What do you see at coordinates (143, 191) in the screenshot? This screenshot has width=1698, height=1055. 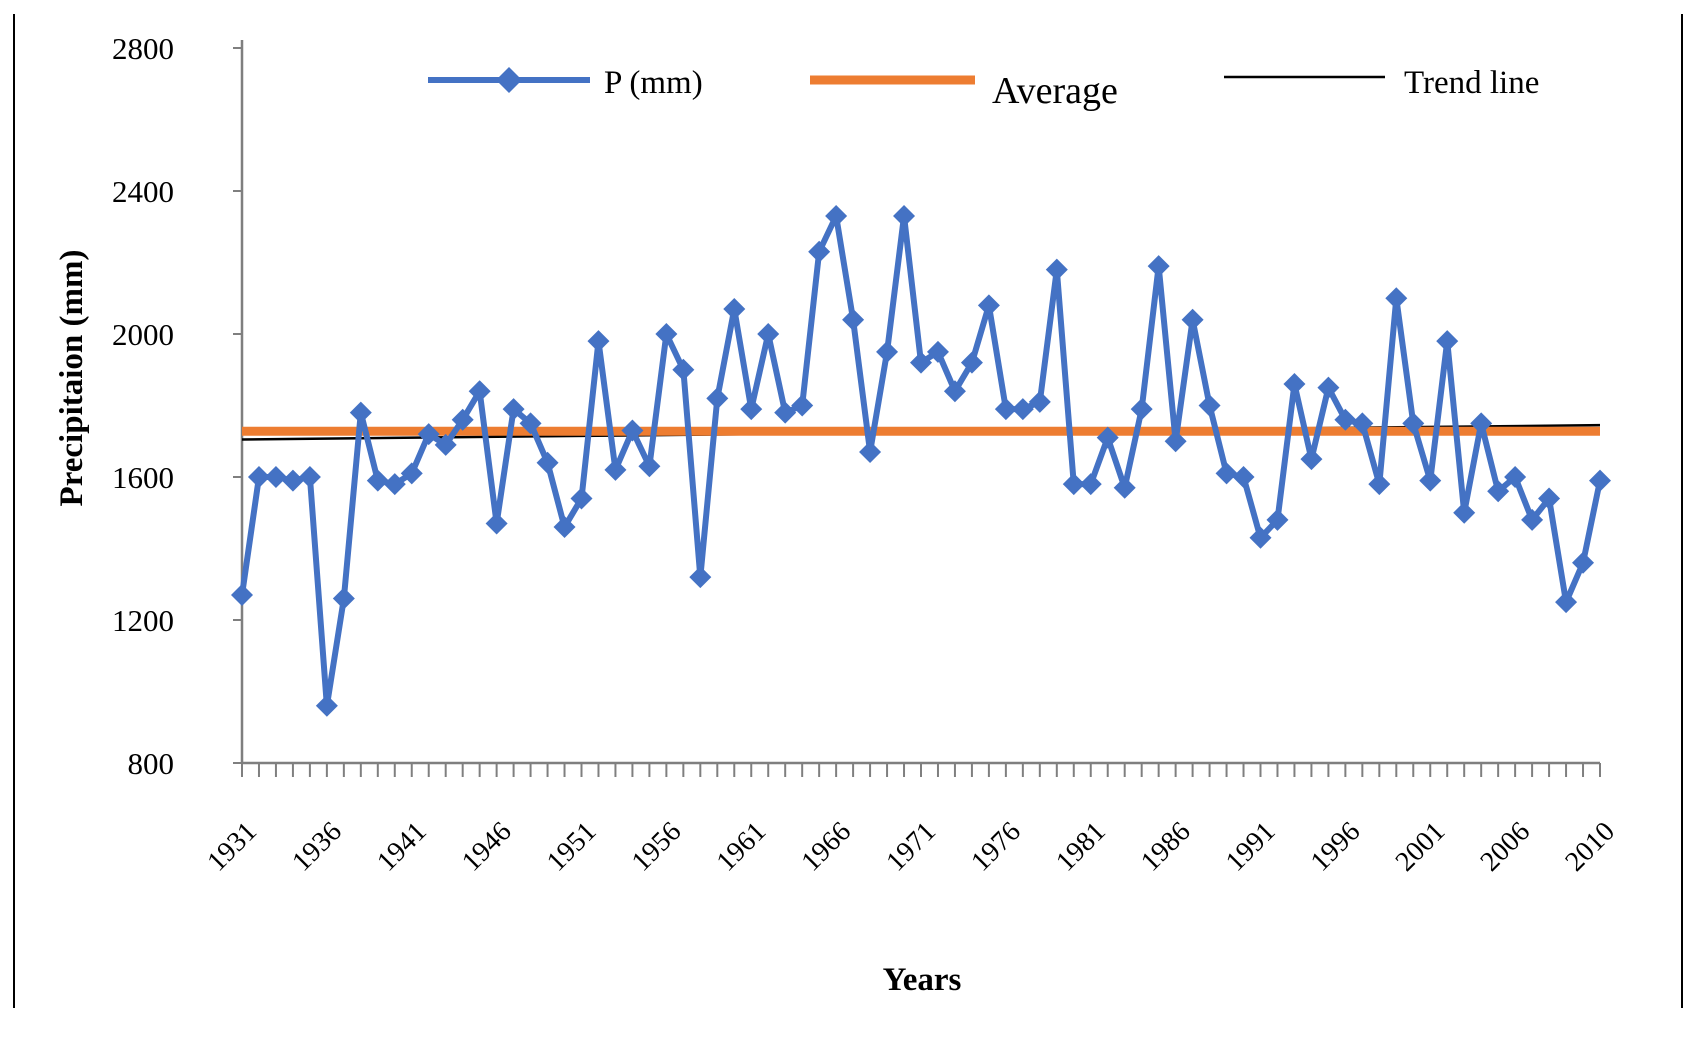 I see `y-tick-label: 2400` at bounding box center [143, 191].